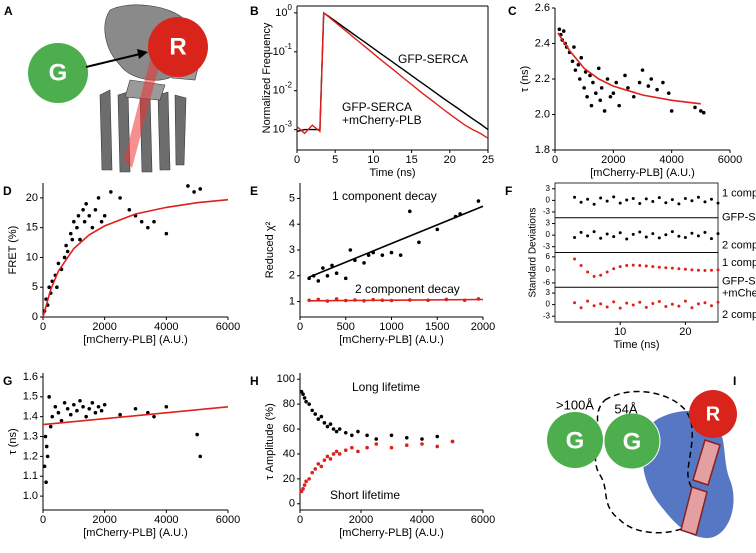 This screenshot has height=553, width=756. I want to click on x-tick-label: 6000, so click(730, 160).